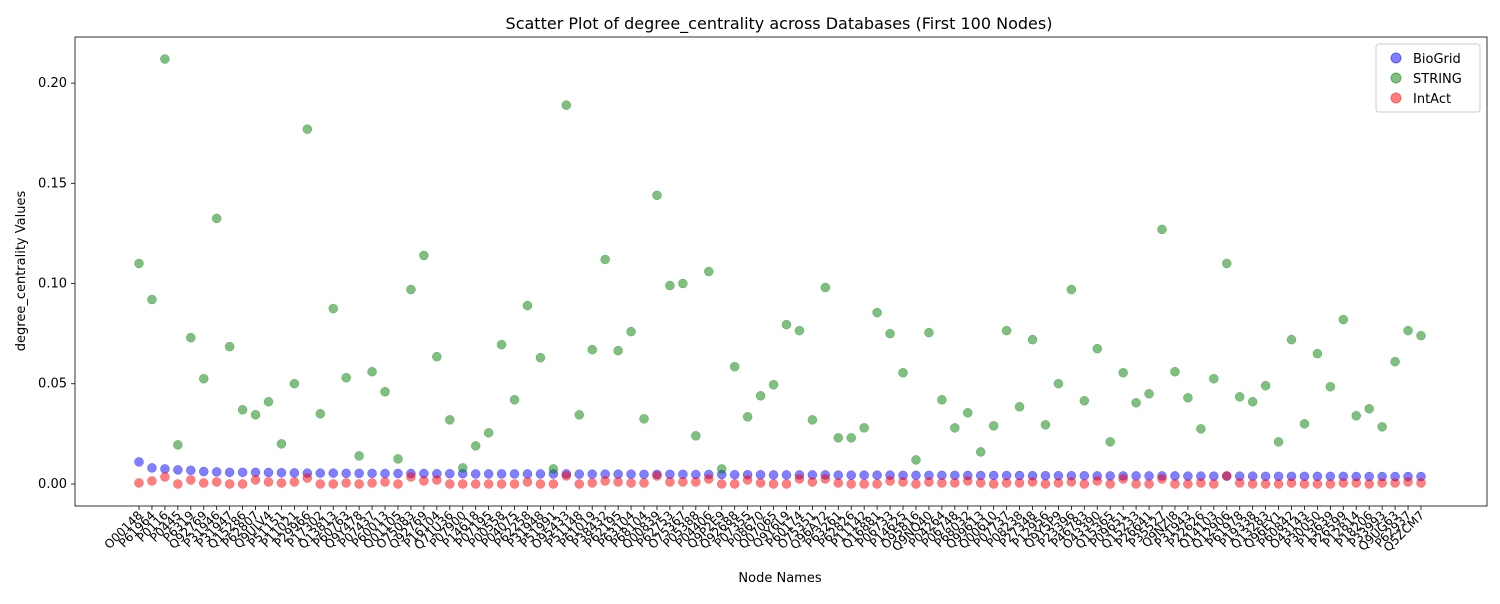 The image size is (1500, 604). I want to click on legend: BioGrid STRING IntAct, so click(1428, 78).